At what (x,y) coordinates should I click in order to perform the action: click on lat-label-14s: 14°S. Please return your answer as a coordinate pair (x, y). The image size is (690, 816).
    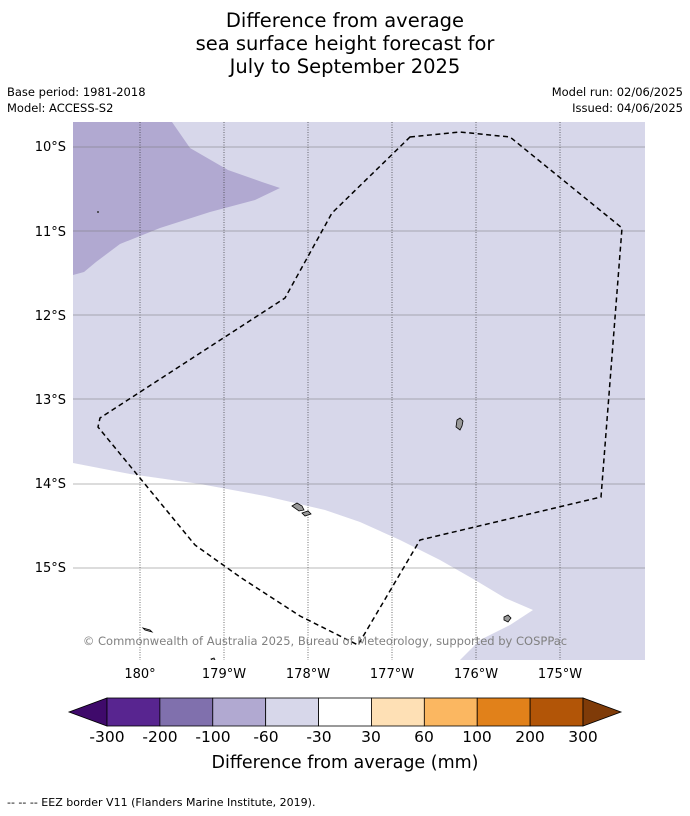
    Looking at the image, I should click on (50, 484).